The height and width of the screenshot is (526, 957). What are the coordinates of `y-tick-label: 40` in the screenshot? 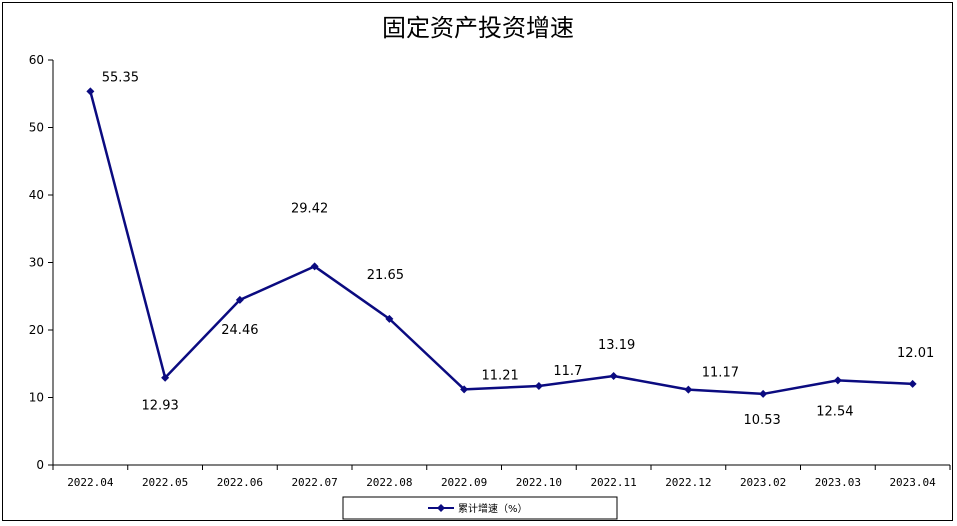 It's located at (36, 195).